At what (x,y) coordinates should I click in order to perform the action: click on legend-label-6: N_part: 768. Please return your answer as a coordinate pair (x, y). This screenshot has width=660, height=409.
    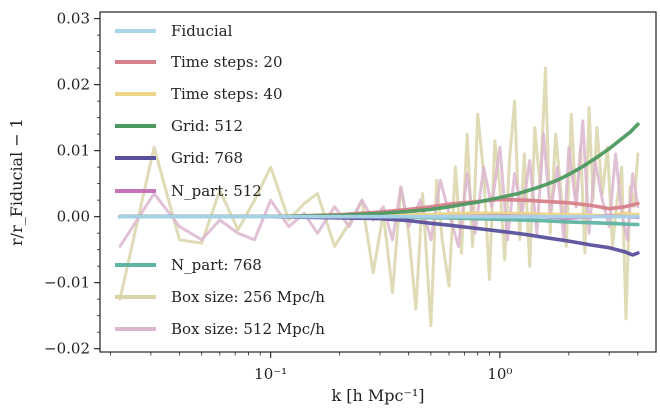
    Looking at the image, I should click on (216, 265).